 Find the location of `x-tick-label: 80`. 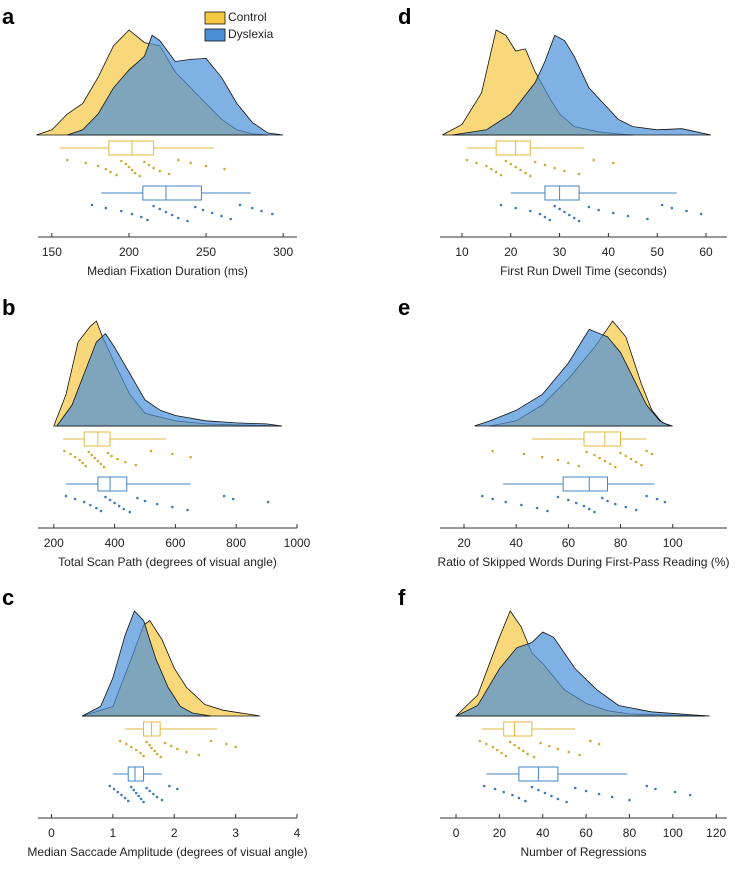

x-tick-label: 80 is located at coordinates (630, 833).